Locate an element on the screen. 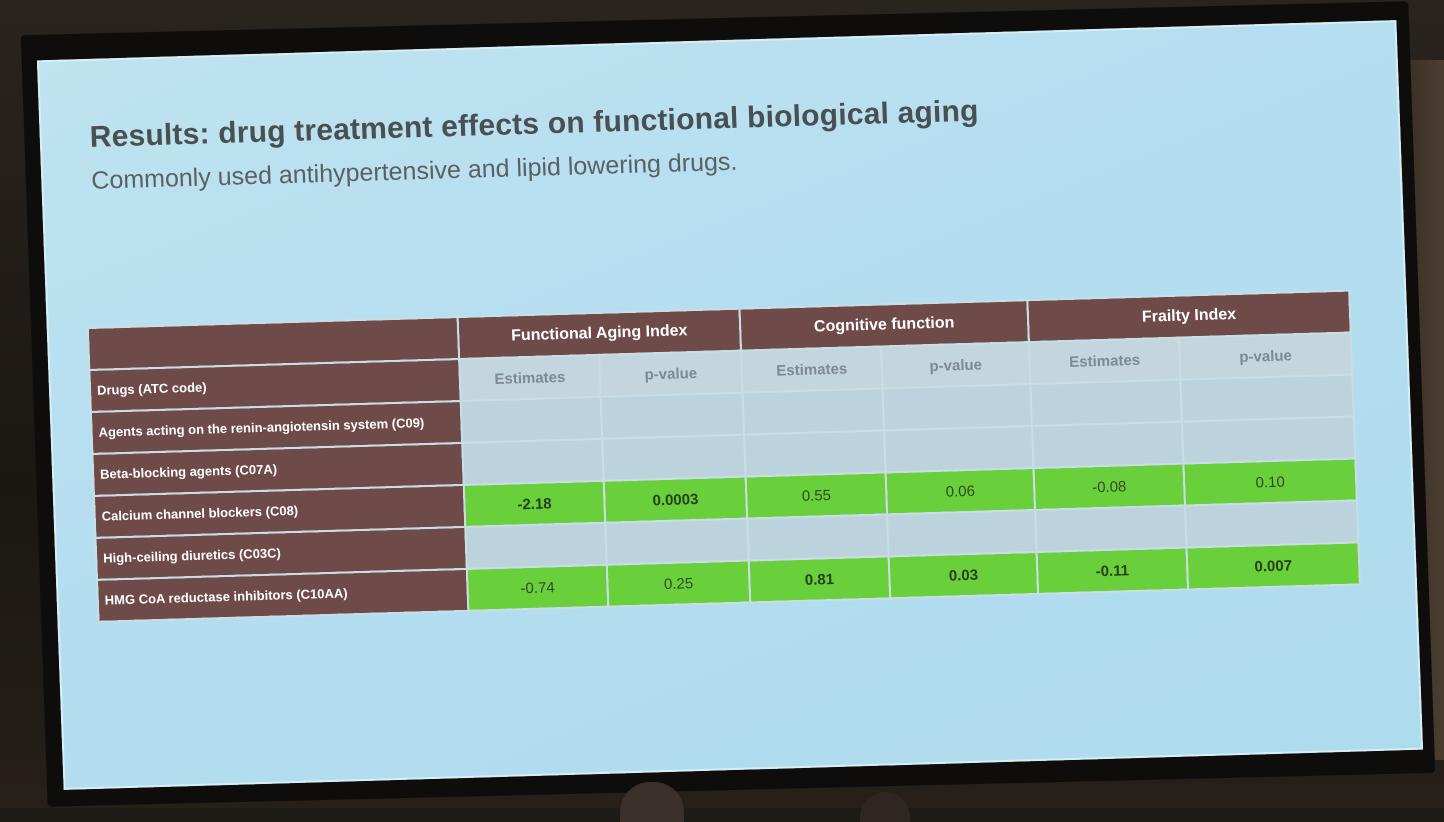  value-cell: -0.74 is located at coordinates (537, 587).